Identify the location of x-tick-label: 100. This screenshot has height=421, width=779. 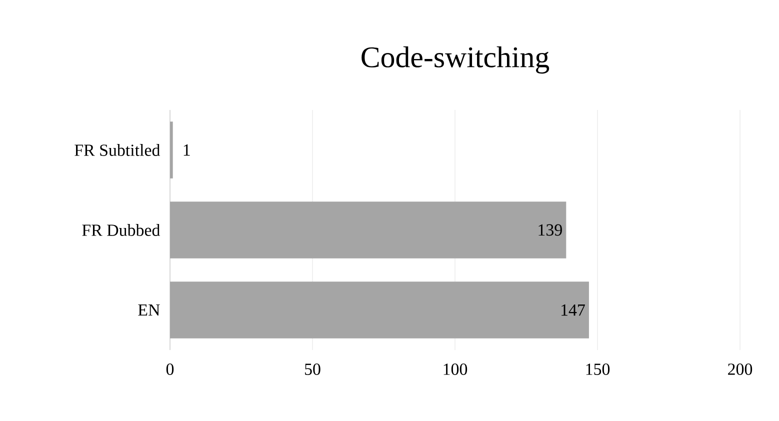
(456, 369).